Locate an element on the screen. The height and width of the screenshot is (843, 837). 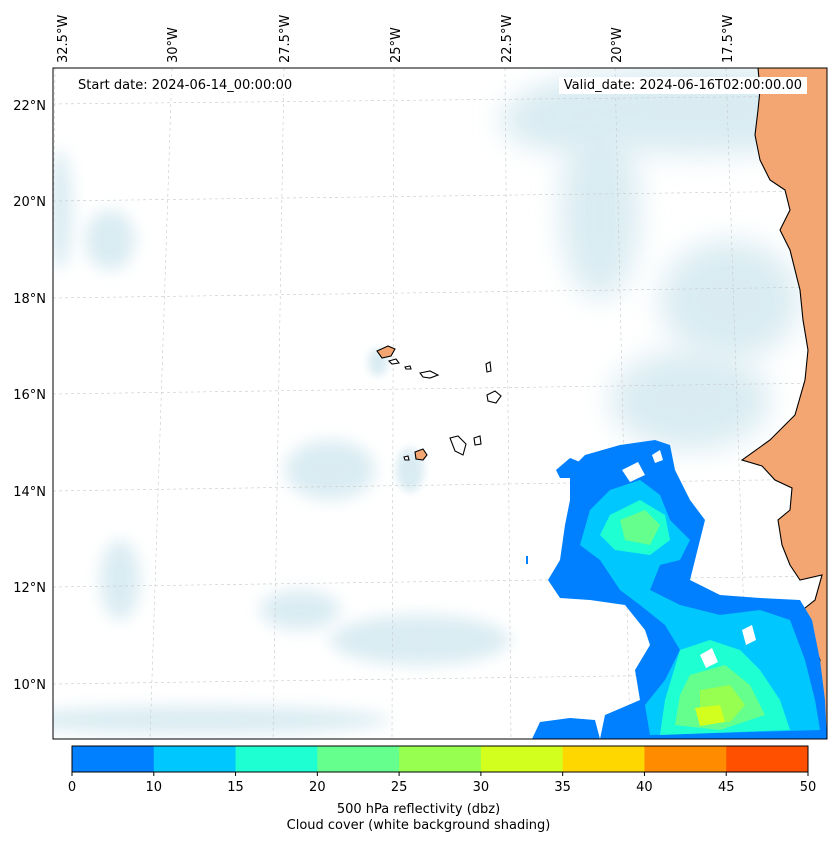
africa-land is located at coordinates (784, 403).